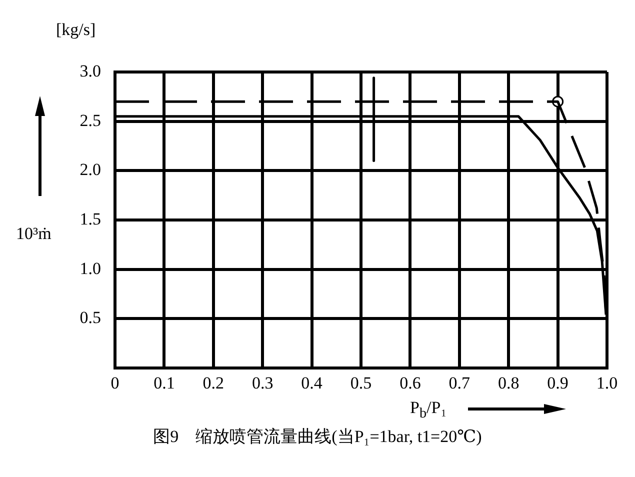  What do you see at coordinates (90, 218) in the screenshot?
I see `y-tick-label: 1.5` at bounding box center [90, 218].